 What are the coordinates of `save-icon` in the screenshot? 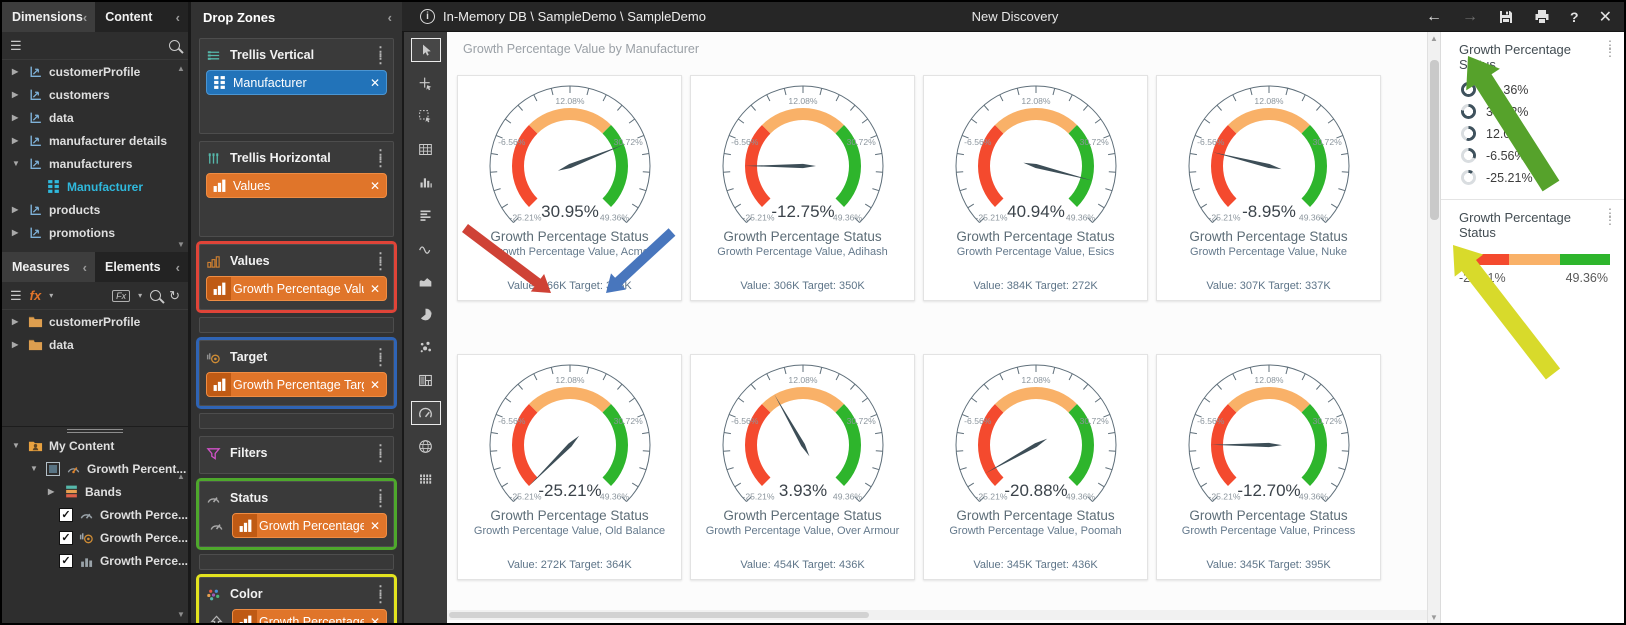 It's located at (1506, 17).